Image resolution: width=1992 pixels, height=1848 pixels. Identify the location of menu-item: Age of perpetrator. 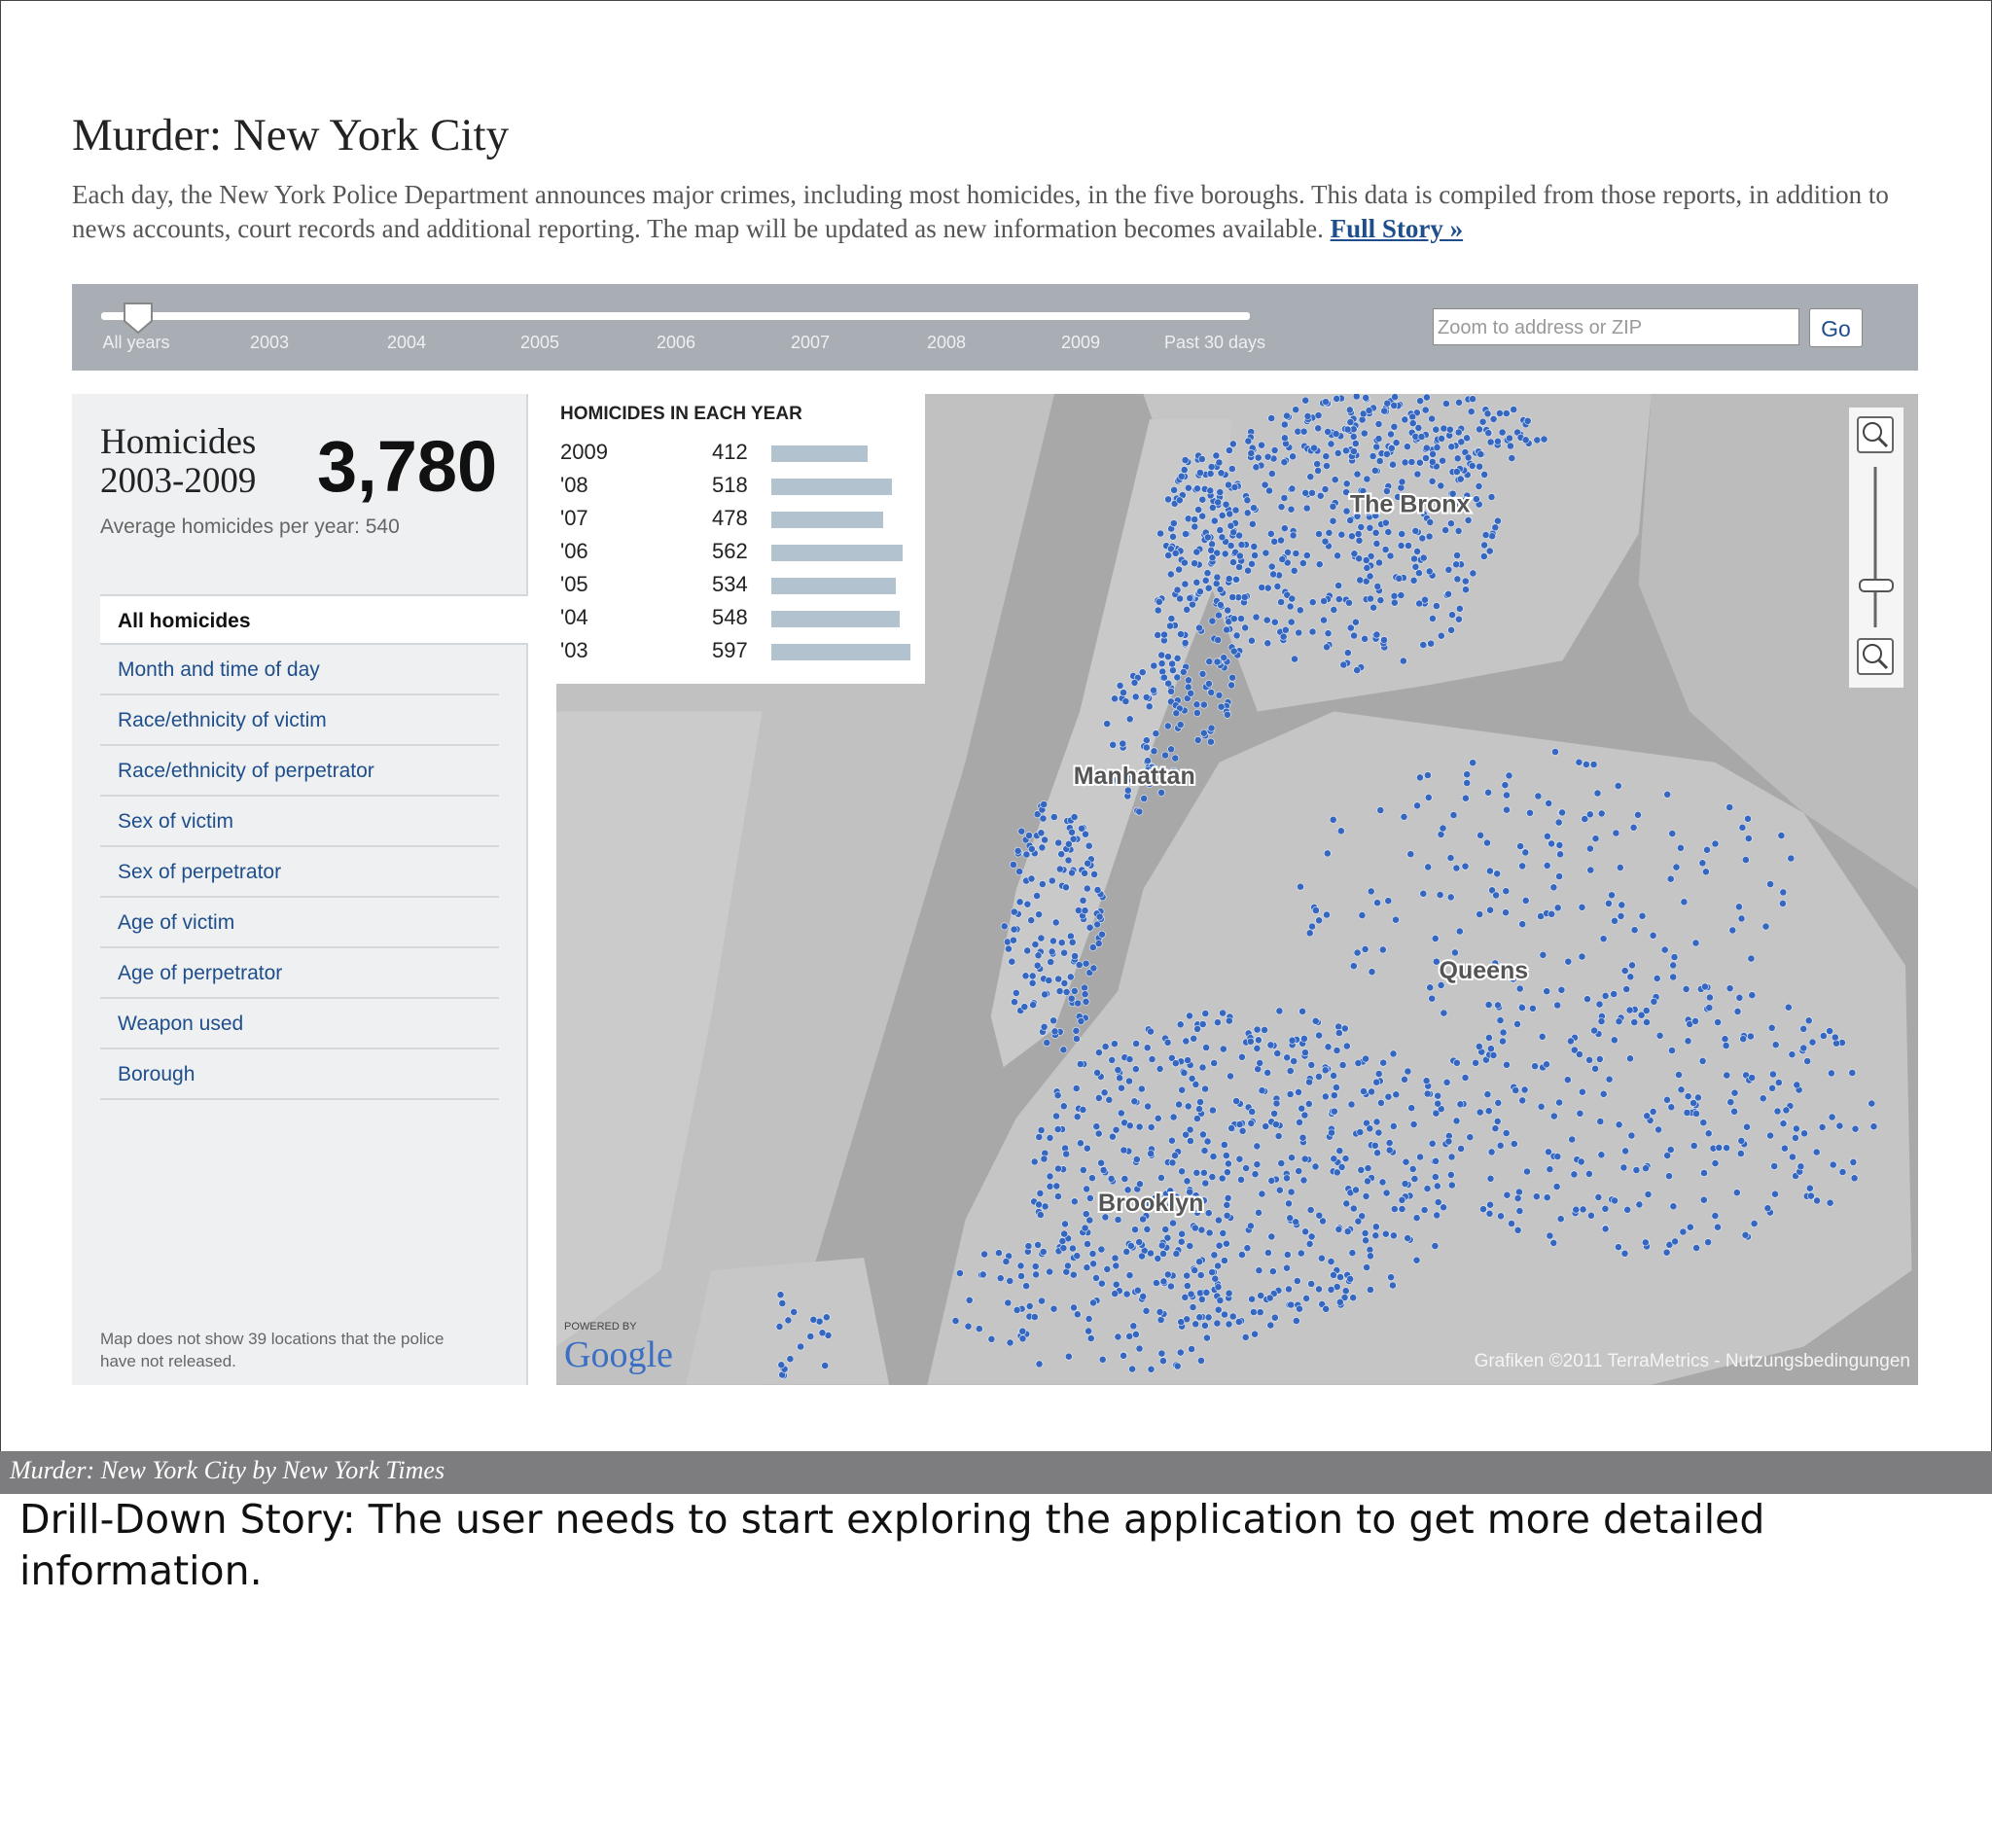
(299, 974).